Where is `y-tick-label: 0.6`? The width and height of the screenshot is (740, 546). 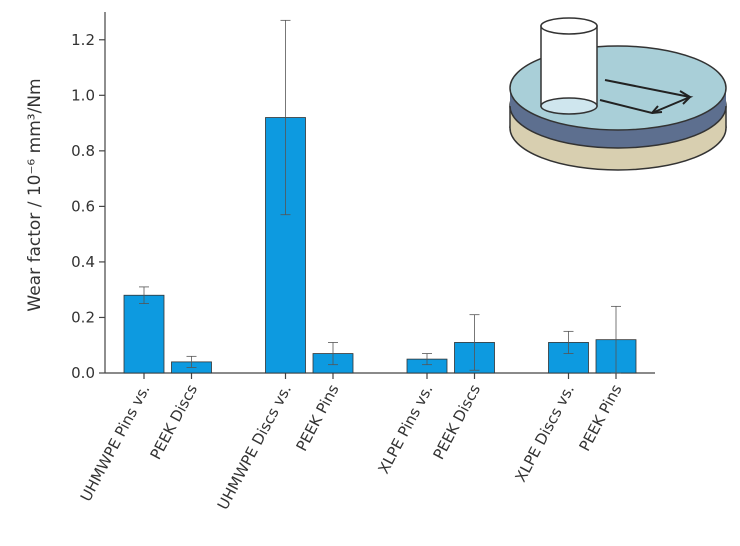 y-tick-label: 0.6 is located at coordinates (83, 206).